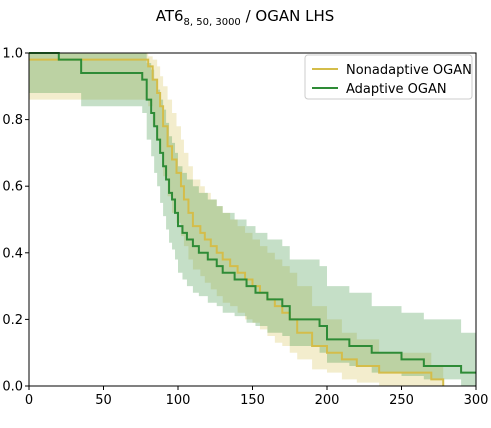  What do you see at coordinates (12, 120) in the screenshot?
I see `y-tick-label: 0.8` at bounding box center [12, 120].